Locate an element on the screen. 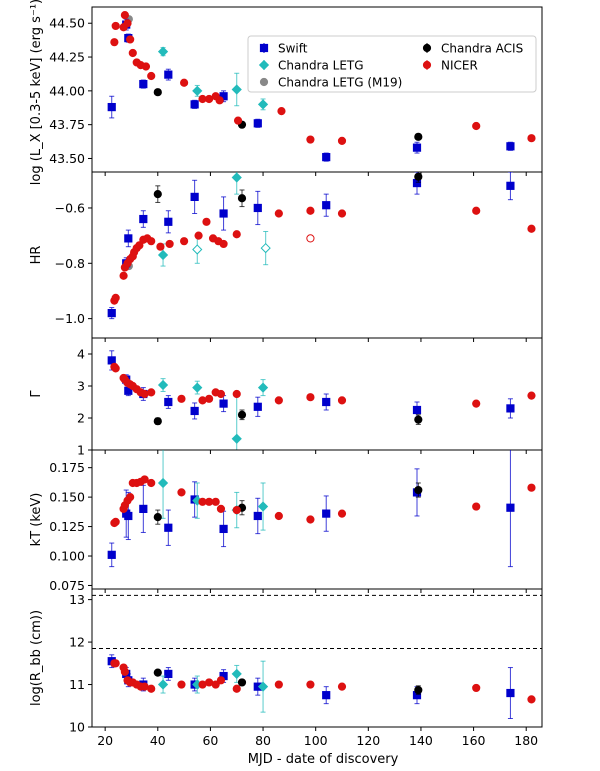  y-tick-label: 44.50 is located at coordinates (67, 23).